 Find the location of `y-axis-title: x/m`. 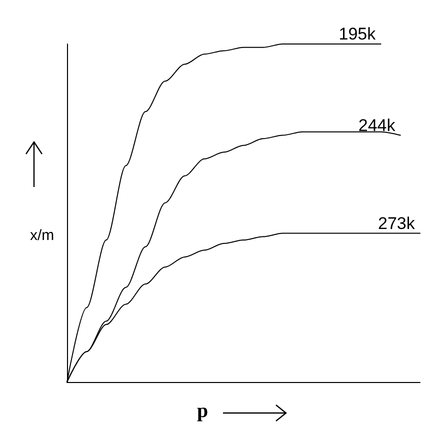

y-axis-title: x/m is located at coordinates (42, 235).